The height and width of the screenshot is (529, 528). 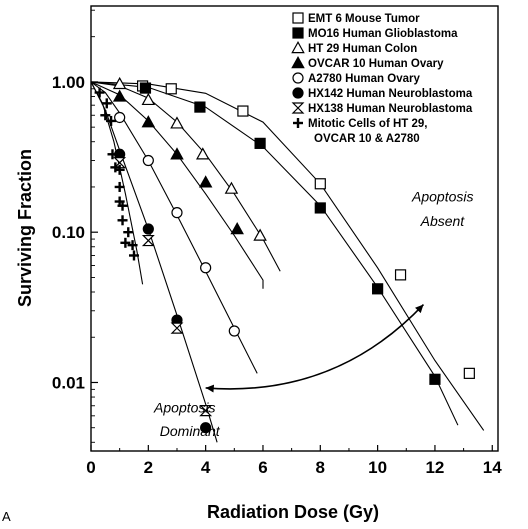 I want to click on annotation-3: Dominant, so click(x=190, y=431).